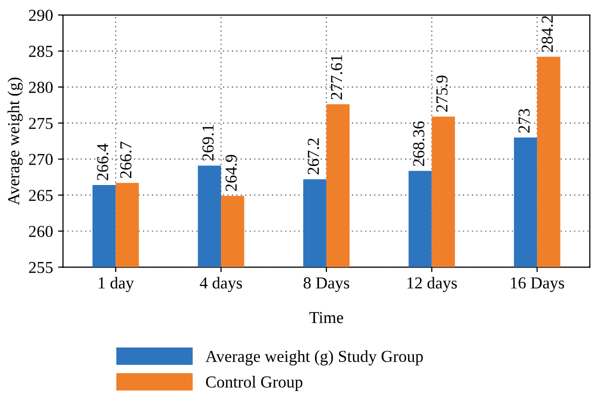  What do you see at coordinates (326, 318) in the screenshot?
I see `x-axis-title: Time` at bounding box center [326, 318].